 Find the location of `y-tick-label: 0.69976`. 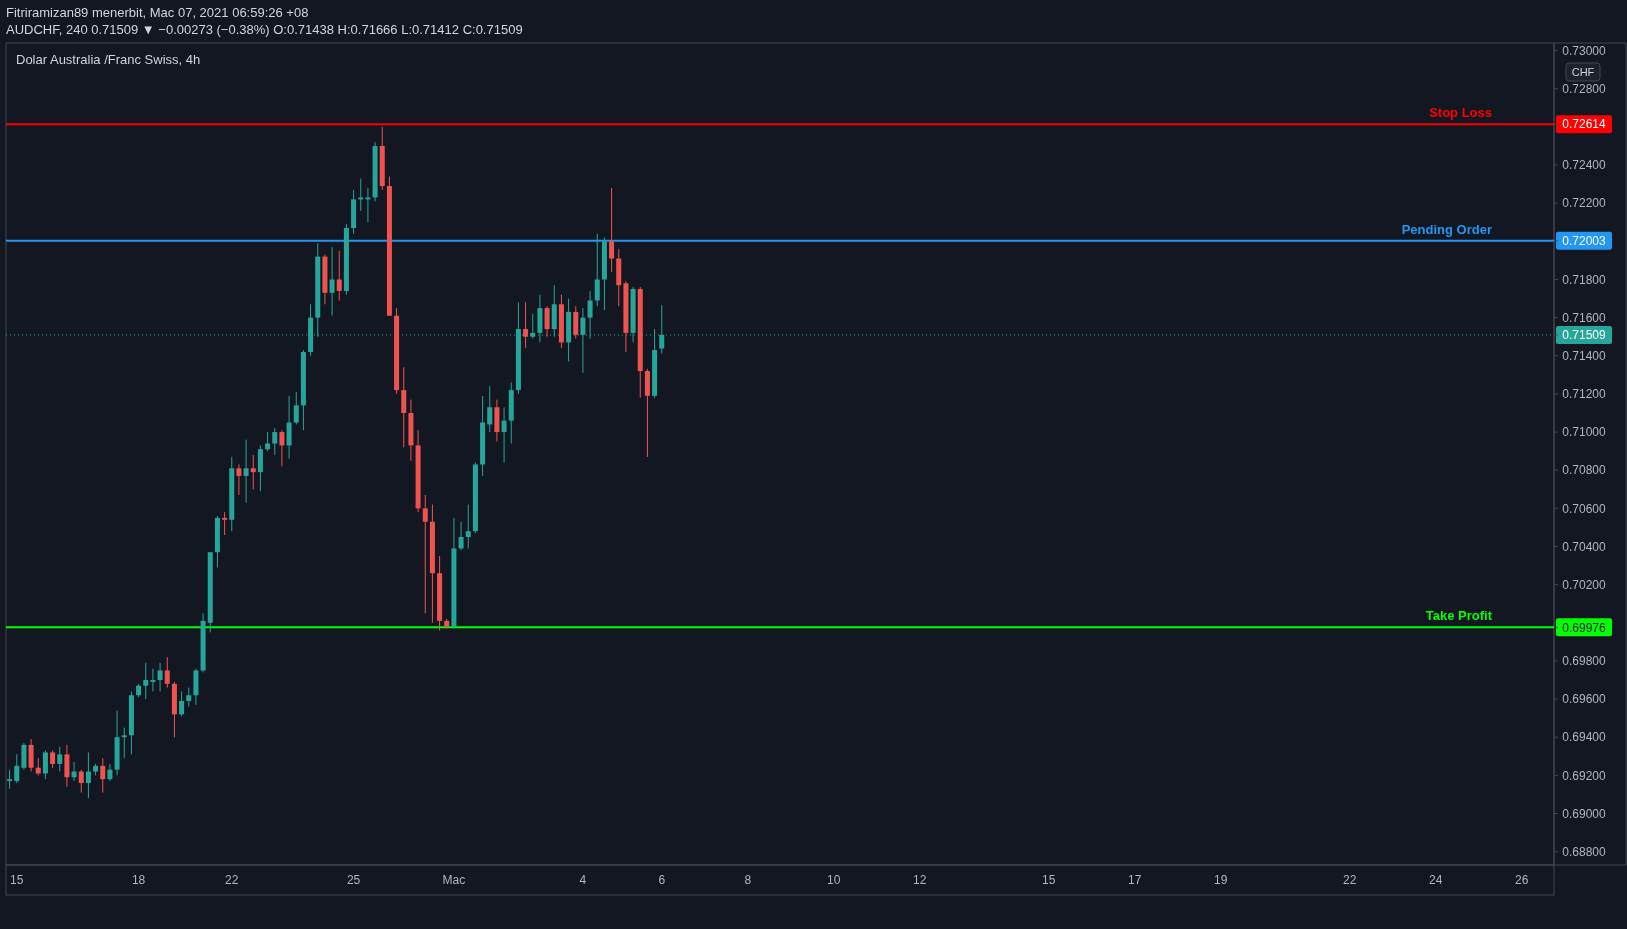

y-tick-label: 0.69976 is located at coordinates (1584, 627).